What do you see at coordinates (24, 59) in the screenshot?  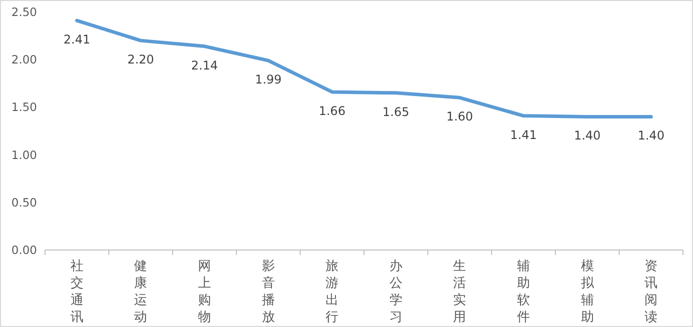 I see `y-tick-label: 2.00` at bounding box center [24, 59].